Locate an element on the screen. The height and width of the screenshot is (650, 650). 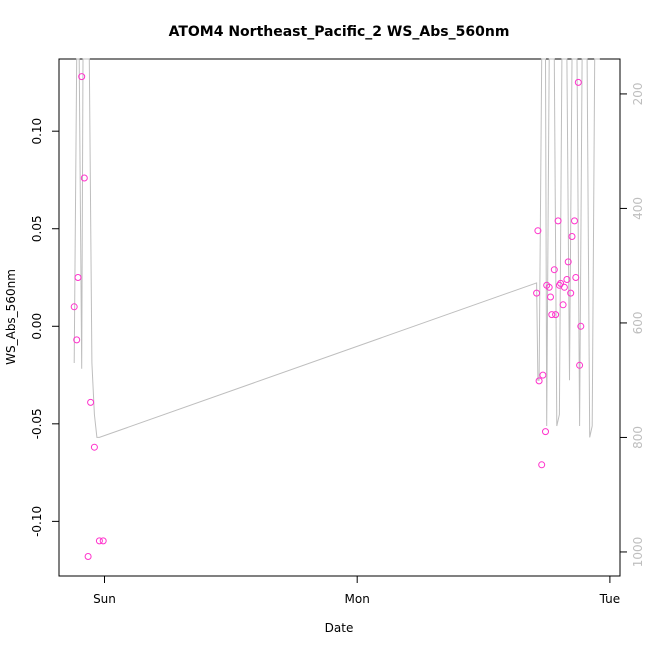
right-depth-axis: 200 400 600 800 1000 is located at coordinates (632, 325).